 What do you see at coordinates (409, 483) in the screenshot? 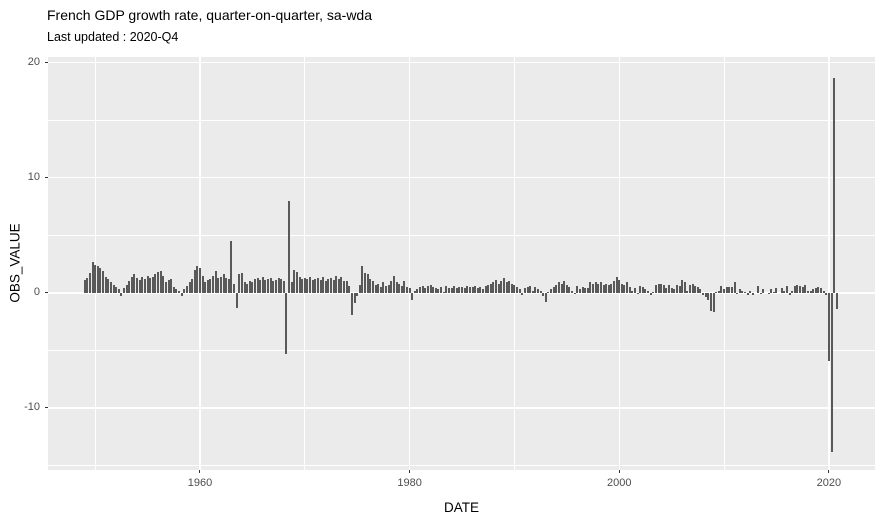
I see `x-tick-label: 1980` at bounding box center [409, 483].